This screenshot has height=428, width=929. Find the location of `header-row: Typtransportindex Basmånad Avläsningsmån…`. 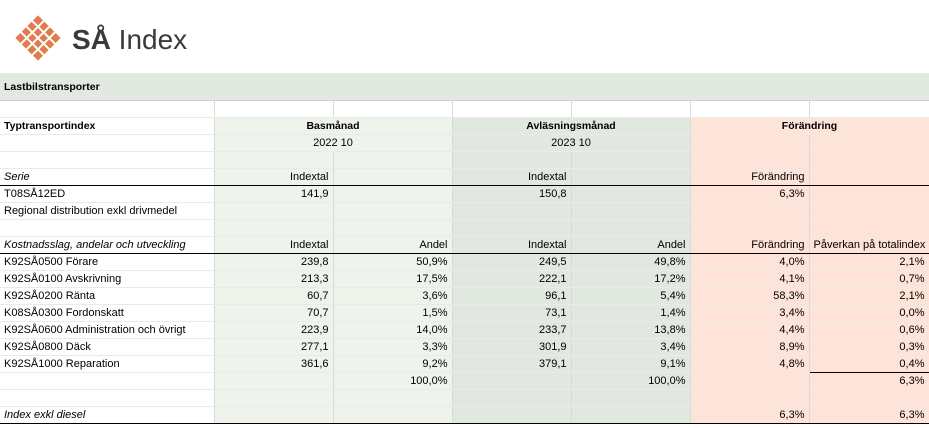

header-row: Typtransportindex Basmånad Avläsningsmån… is located at coordinates (464, 126).